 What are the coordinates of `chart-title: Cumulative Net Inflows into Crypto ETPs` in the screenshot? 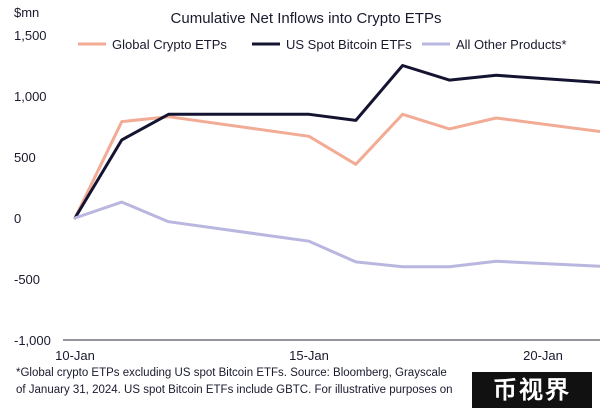 It's located at (306, 18).